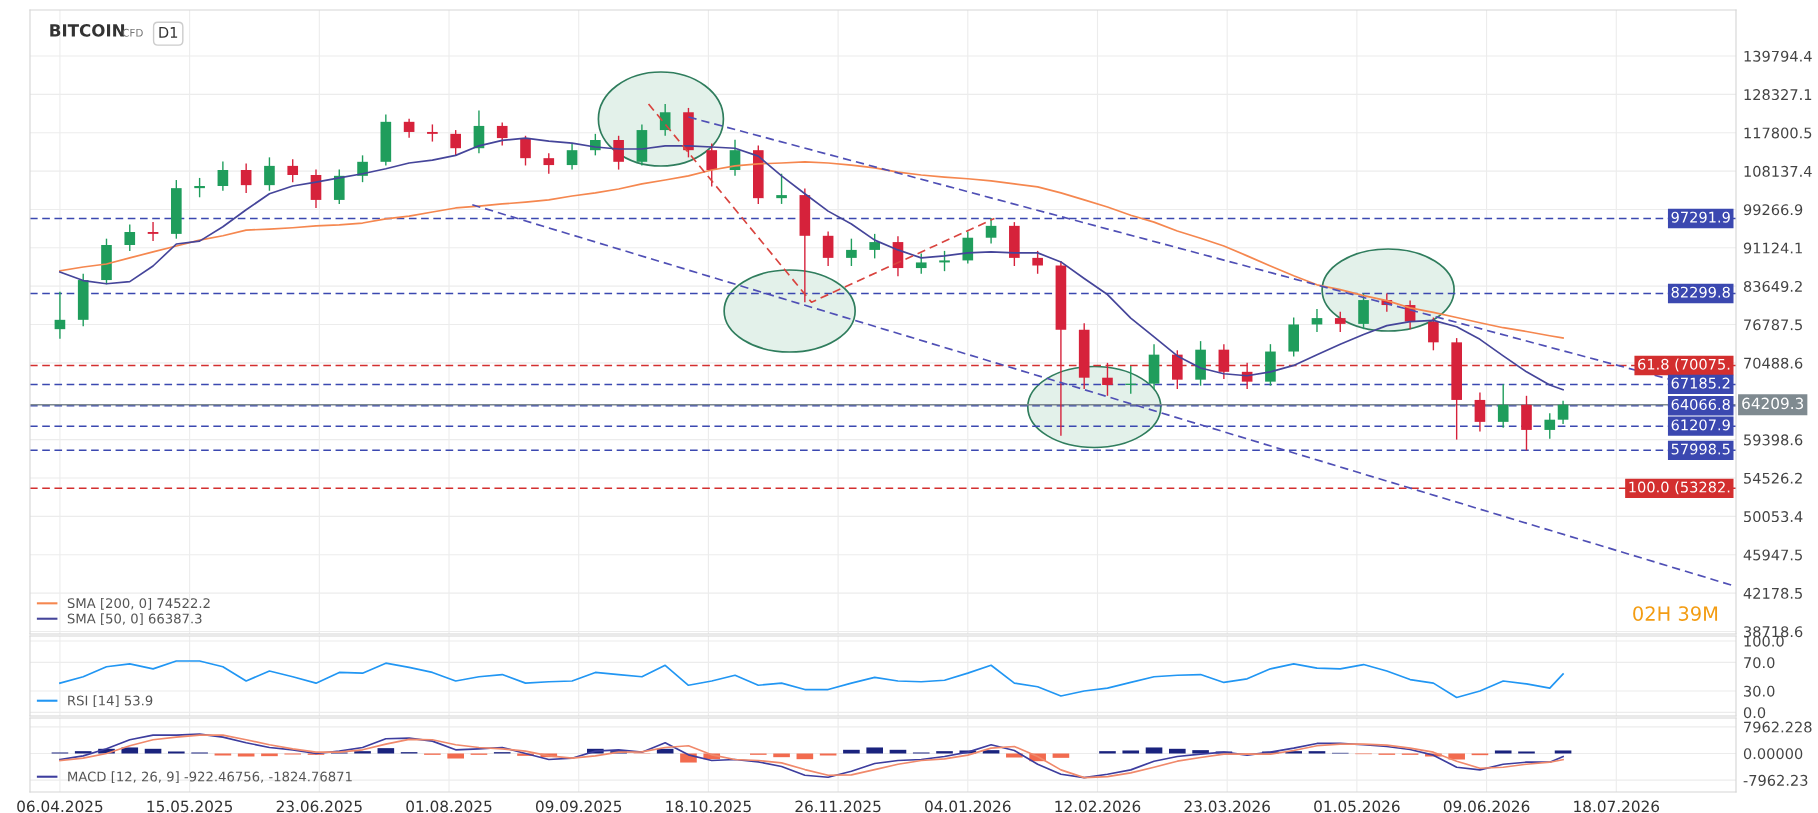 The width and height of the screenshot is (1818, 813). Describe the element at coordinates (168, 32) in the screenshot. I see `annotation: D1` at that location.